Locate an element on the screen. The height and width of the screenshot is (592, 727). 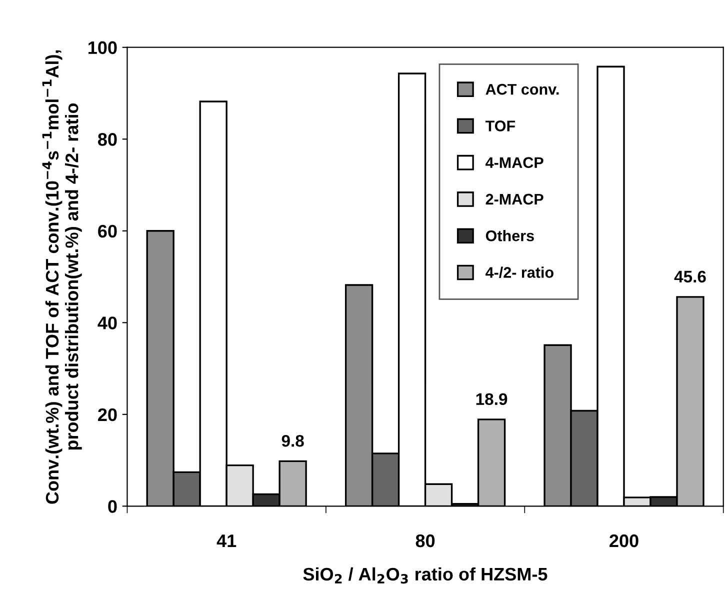
x-axis-title: SiO$_{2}$ / Al$_{2}$O$_{3}$ ratio of HZSM-5 is located at coordinates (425, 575).